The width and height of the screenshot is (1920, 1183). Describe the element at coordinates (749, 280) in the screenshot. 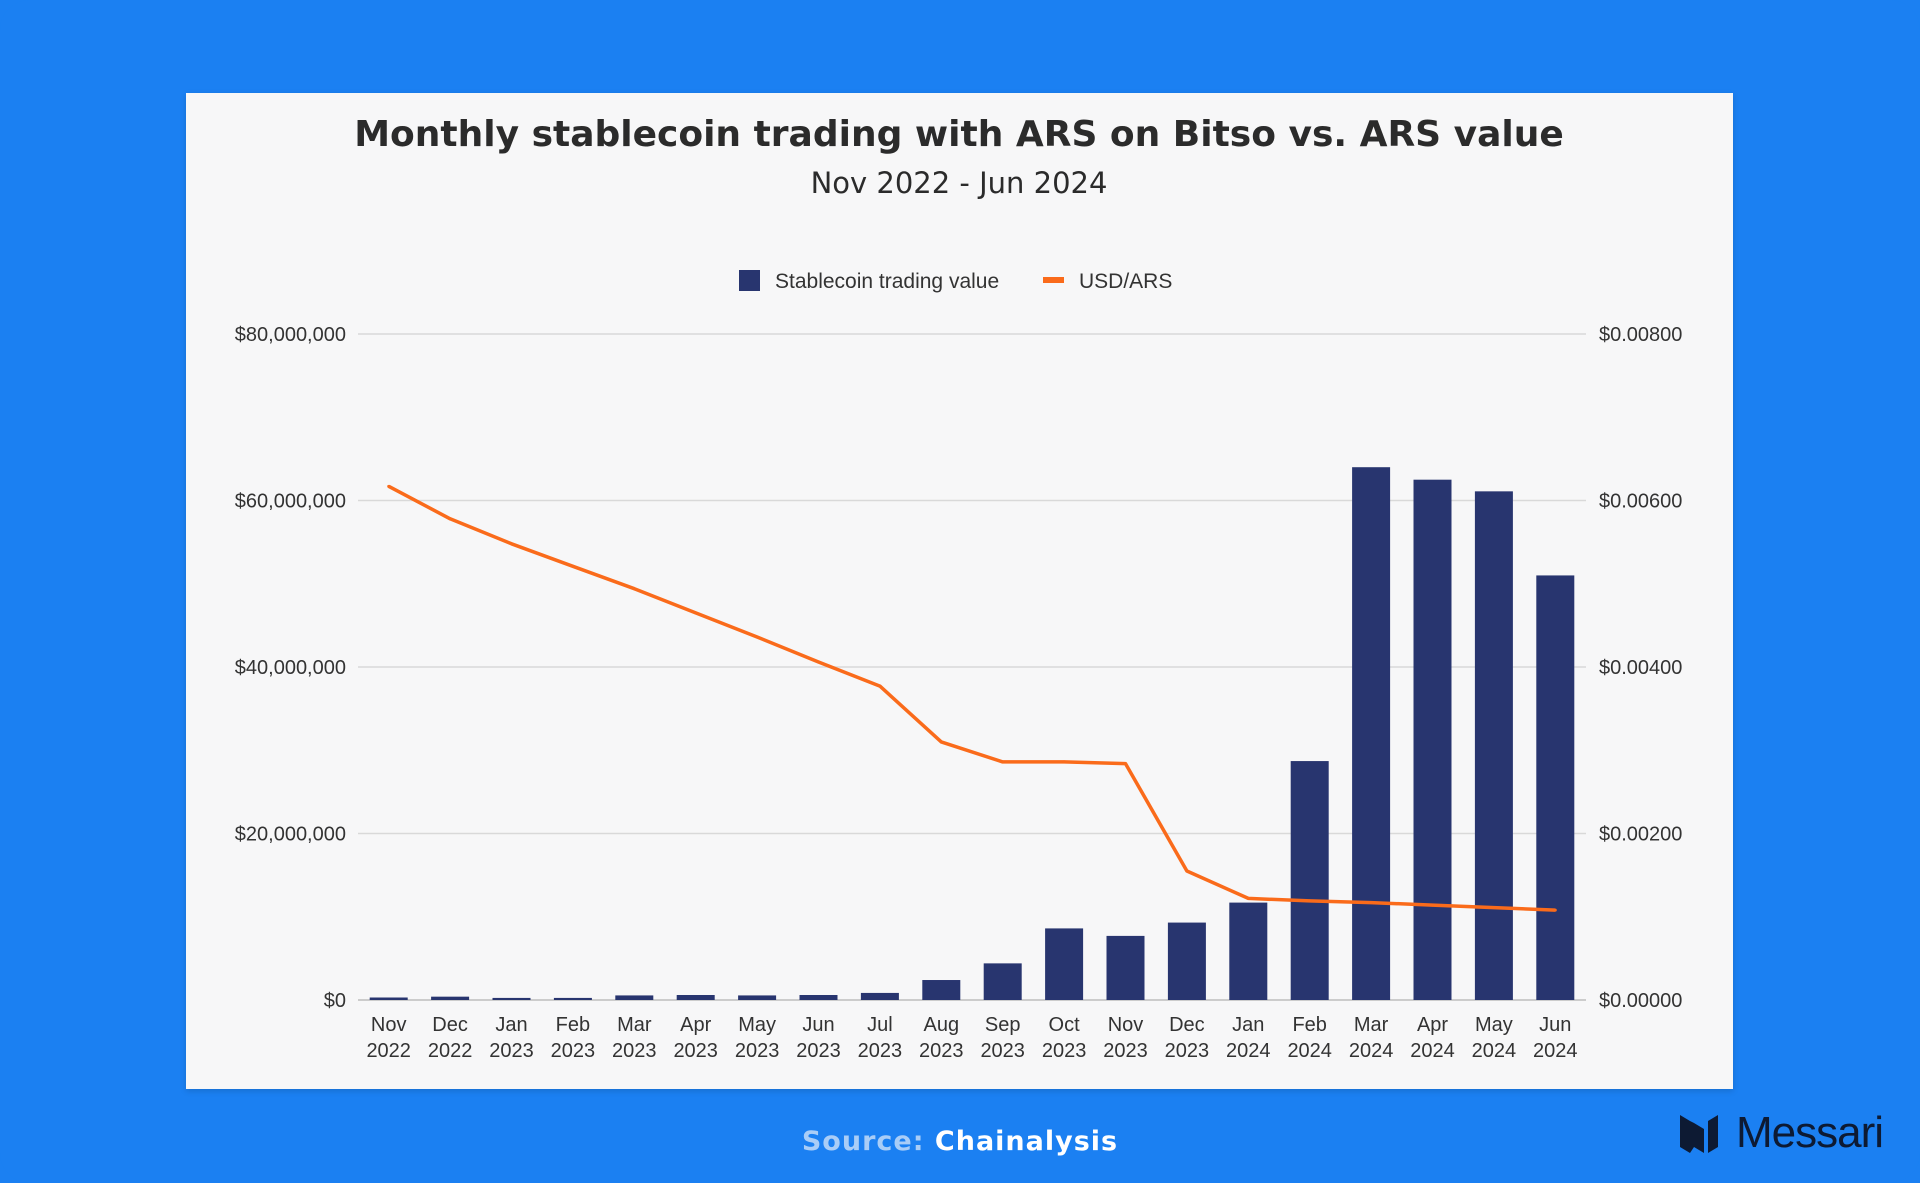

I see `legend-swatch-bar` at that location.